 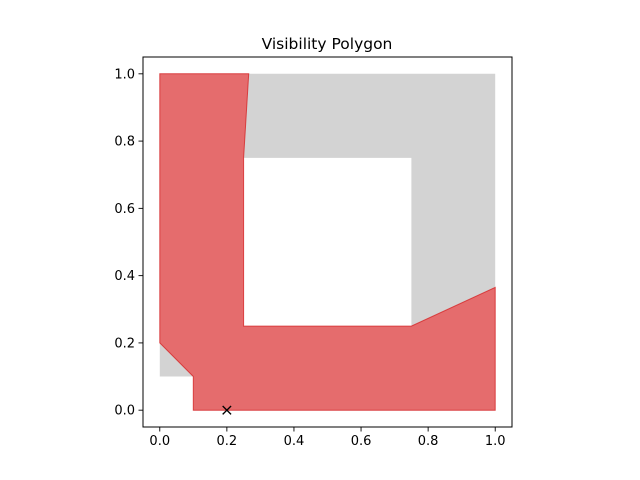 I want to click on observer-marker, so click(x=227, y=410).